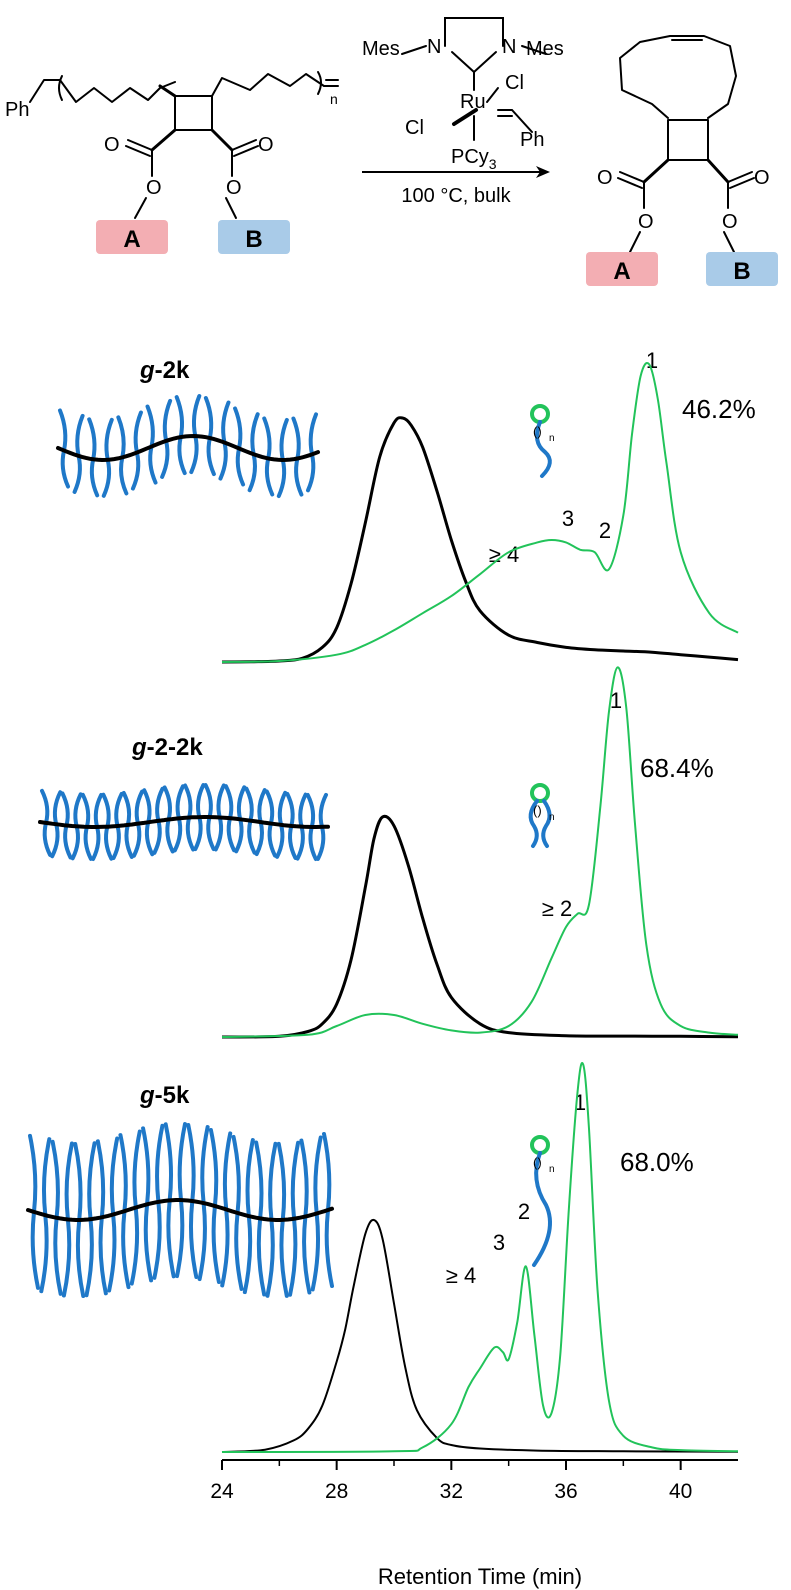  I want to click on x-axis-label: Retention Time (min), so click(480, 1576).